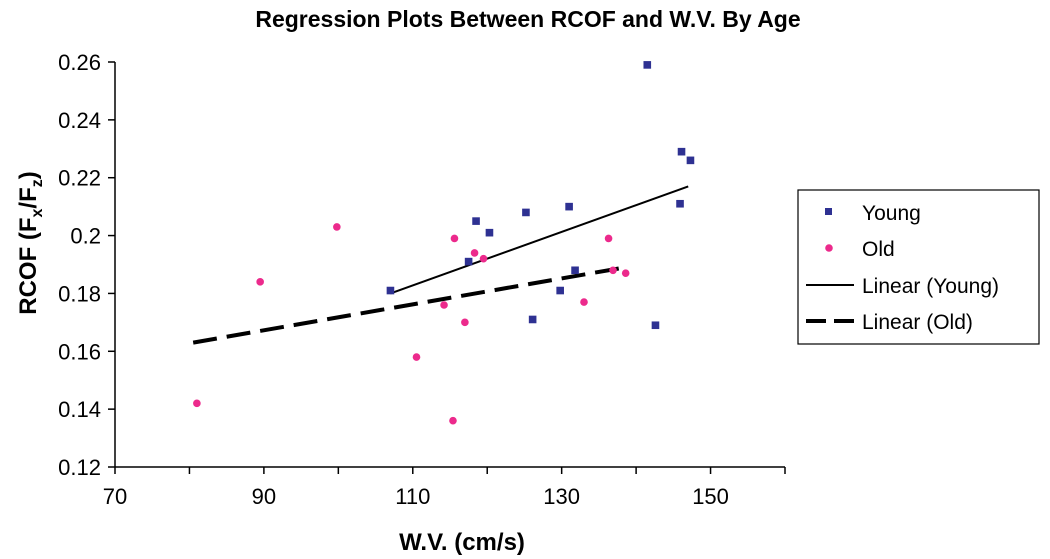 The height and width of the screenshot is (559, 1050). Describe the element at coordinates (412, 496) in the screenshot. I see `x-tick-label: 110` at that location.